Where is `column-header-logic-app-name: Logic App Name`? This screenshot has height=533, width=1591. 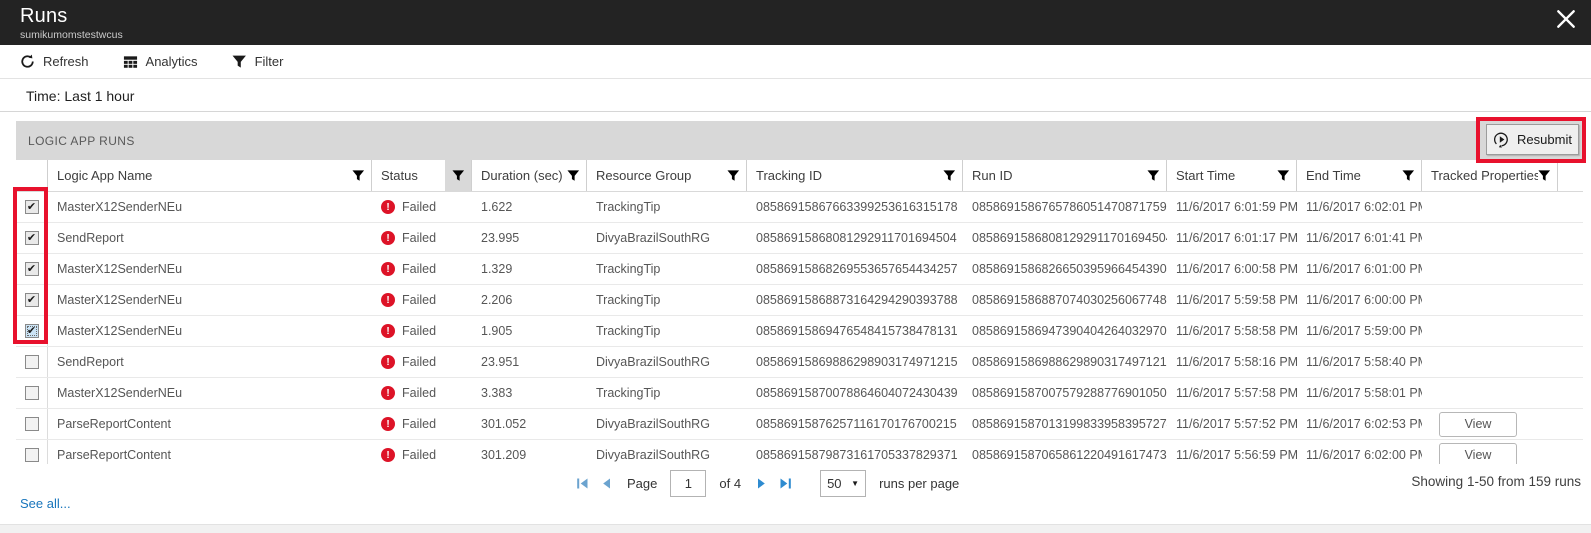
column-header-logic-app-name: Logic App Name is located at coordinates (210, 175).